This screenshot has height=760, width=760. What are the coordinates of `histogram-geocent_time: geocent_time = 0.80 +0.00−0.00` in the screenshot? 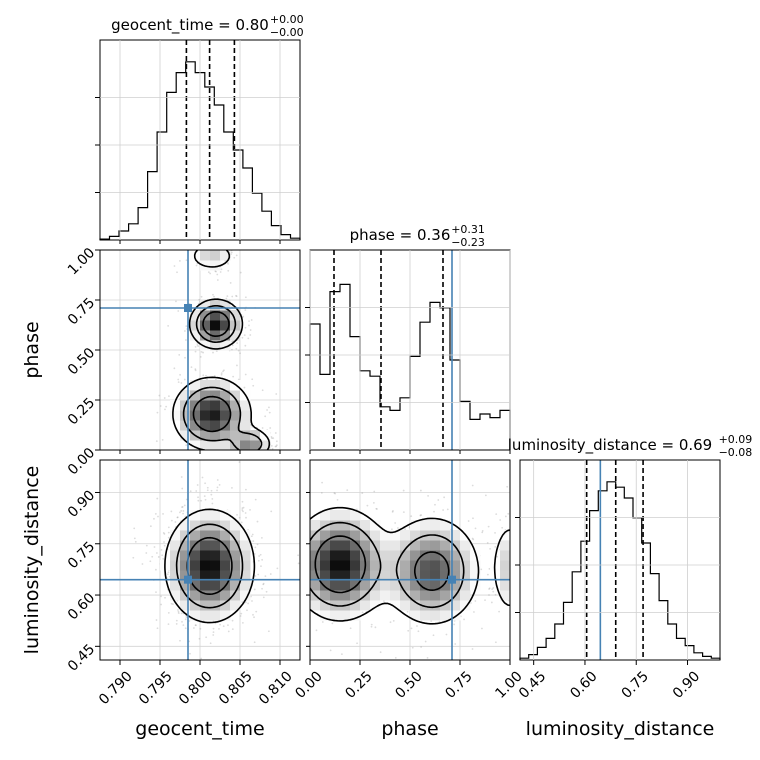 It's located at (201, 127).